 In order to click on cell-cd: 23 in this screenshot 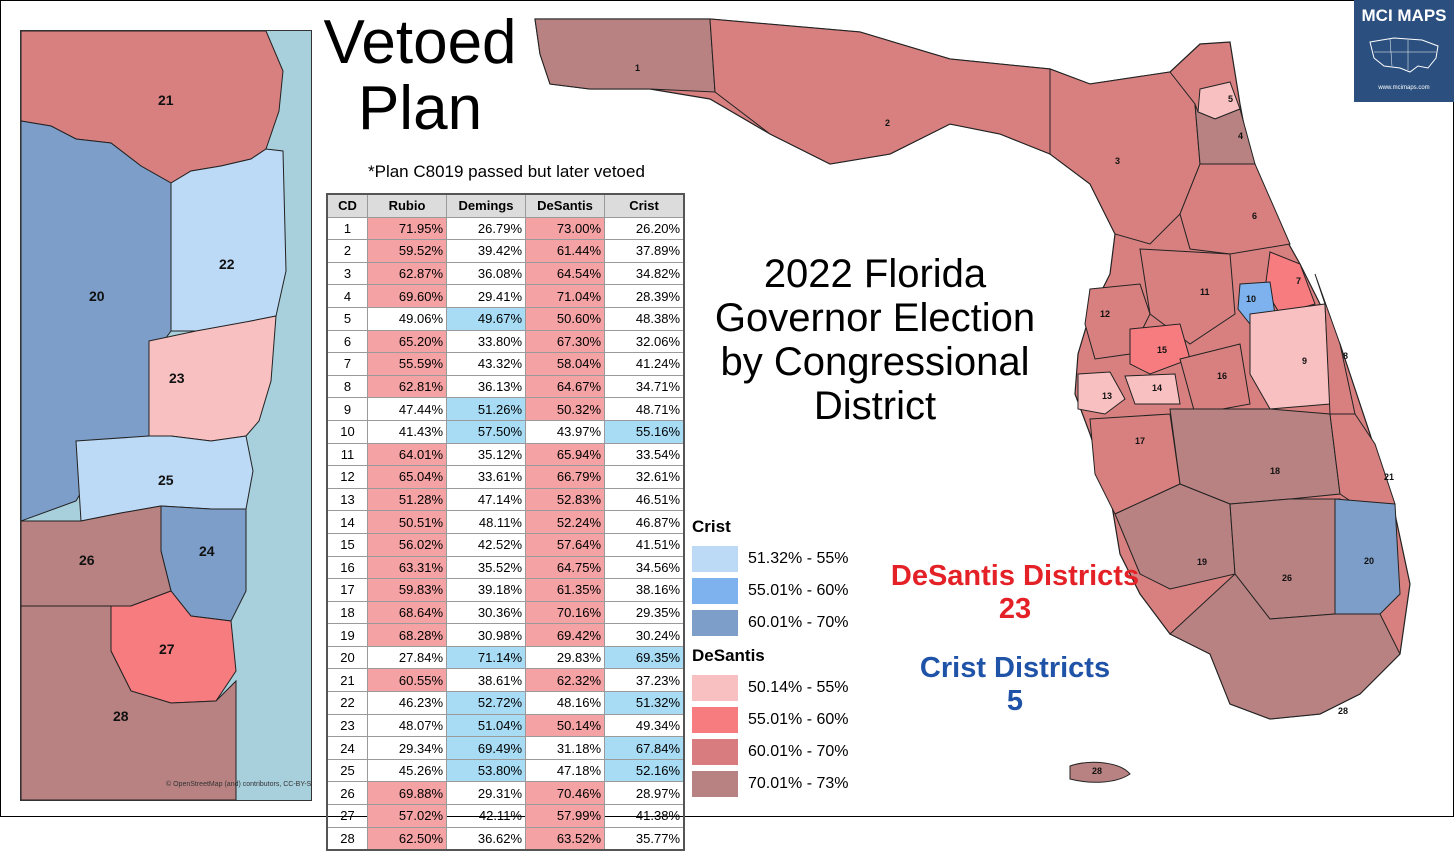, I will do `click(347, 725)`.